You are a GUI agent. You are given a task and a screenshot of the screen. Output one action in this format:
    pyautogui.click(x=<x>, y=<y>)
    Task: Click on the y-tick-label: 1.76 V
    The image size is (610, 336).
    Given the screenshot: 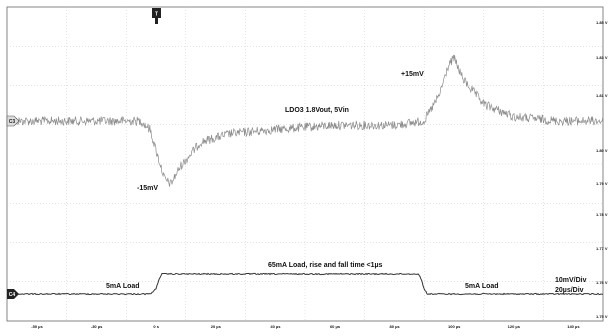 What is the action you would take?
    pyautogui.click(x=602, y=282)
    